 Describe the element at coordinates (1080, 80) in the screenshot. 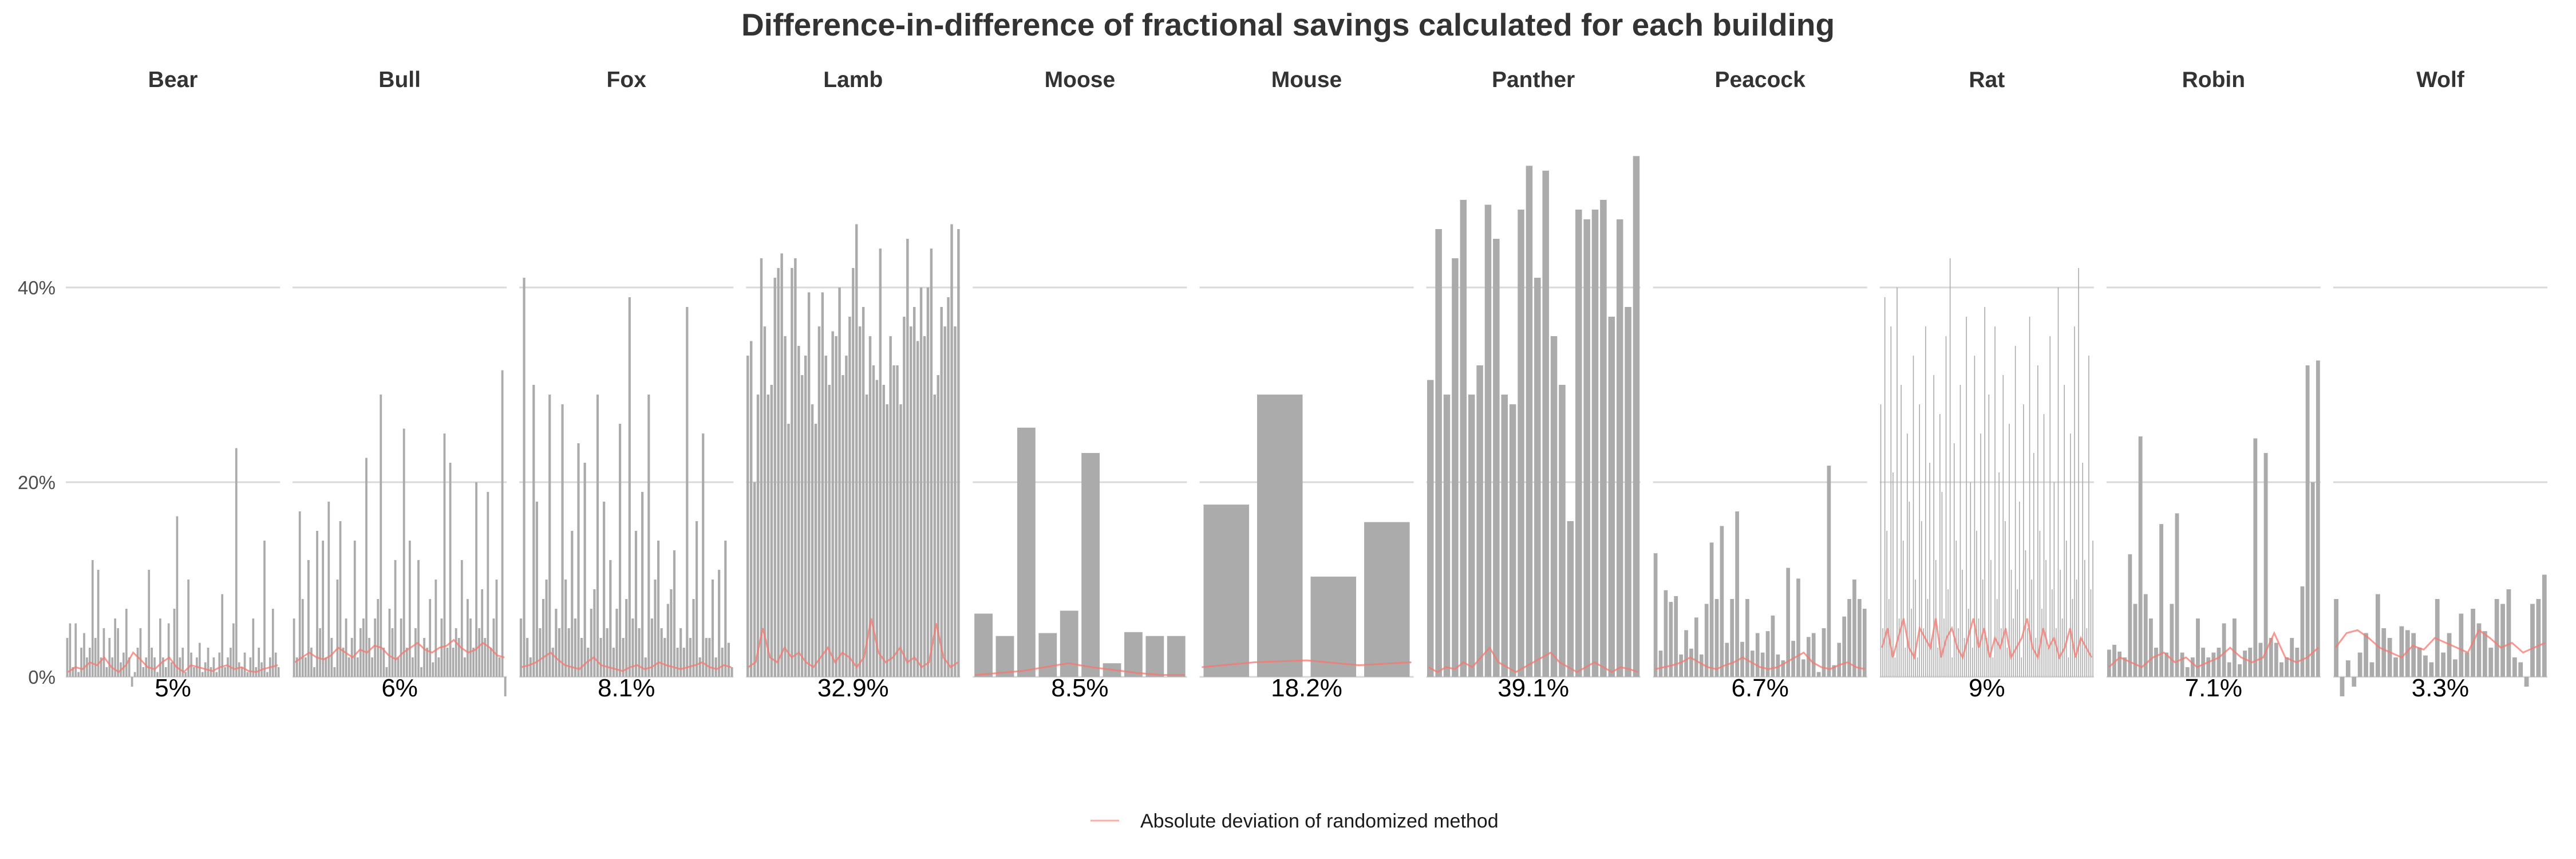

I see `facet-label: Moose` at that location.